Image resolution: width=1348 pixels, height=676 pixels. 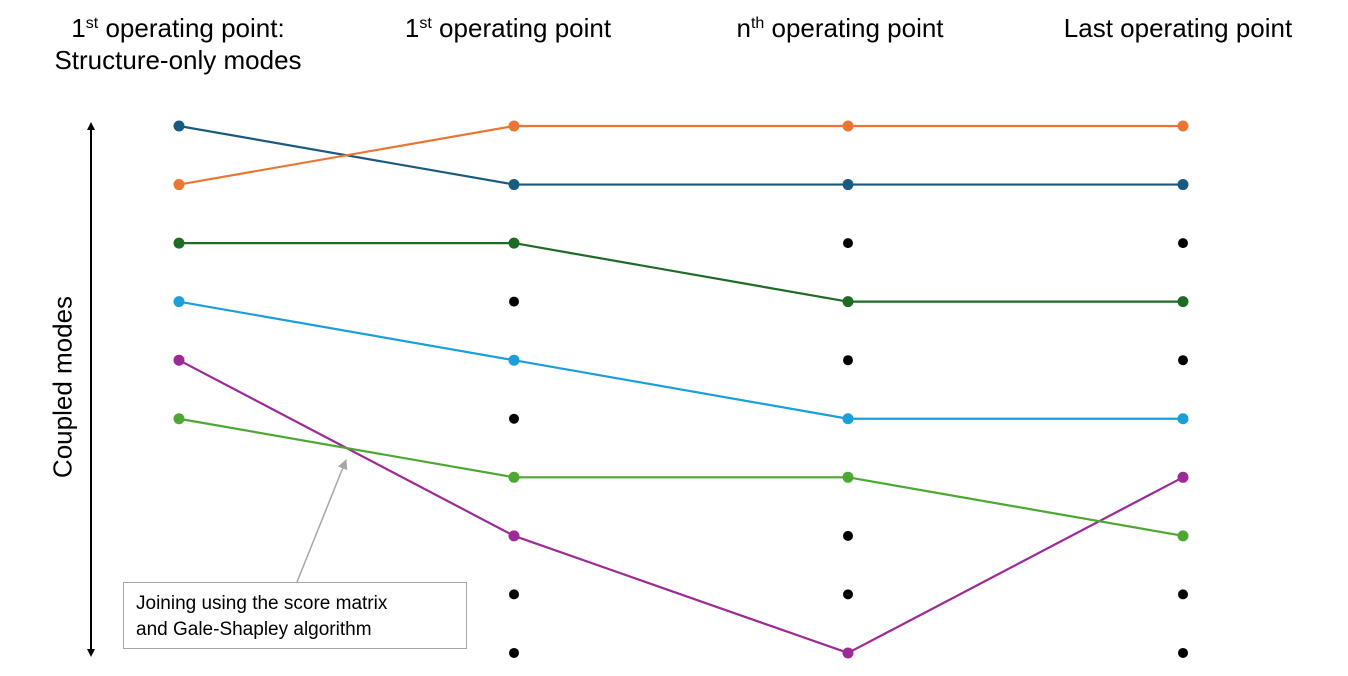 I want to click on annotation-arrow, so click(x=322, y=521).